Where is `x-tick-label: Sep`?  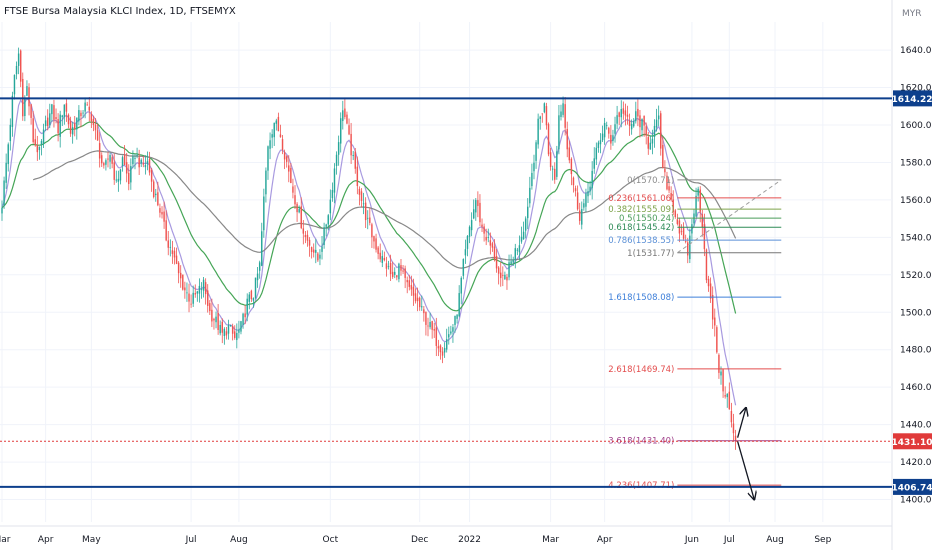 x-tick-label: Sep is located at coordinates (822, 540).